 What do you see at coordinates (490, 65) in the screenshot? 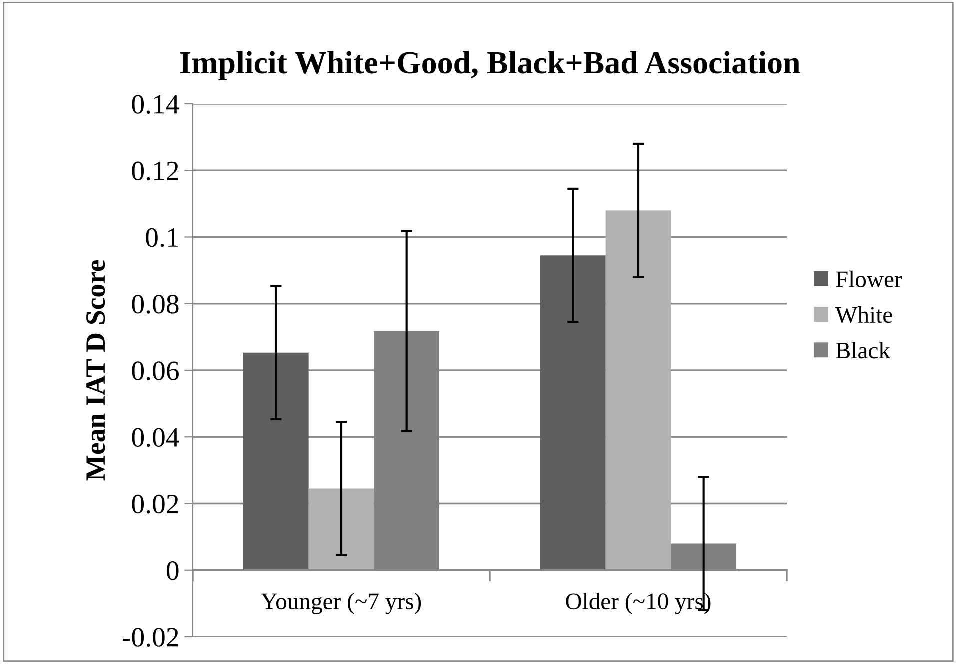
I see `chart-title: Implicit White+Good, Black+Bad Association` at bounding box center [490, 65].